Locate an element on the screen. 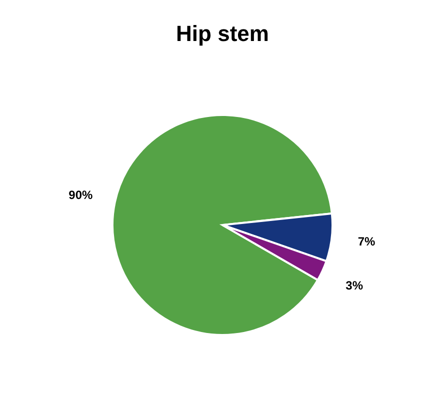 The width and height of the screenshot is (445, 400). data-label: 3% is located at coordinates (355, 285).